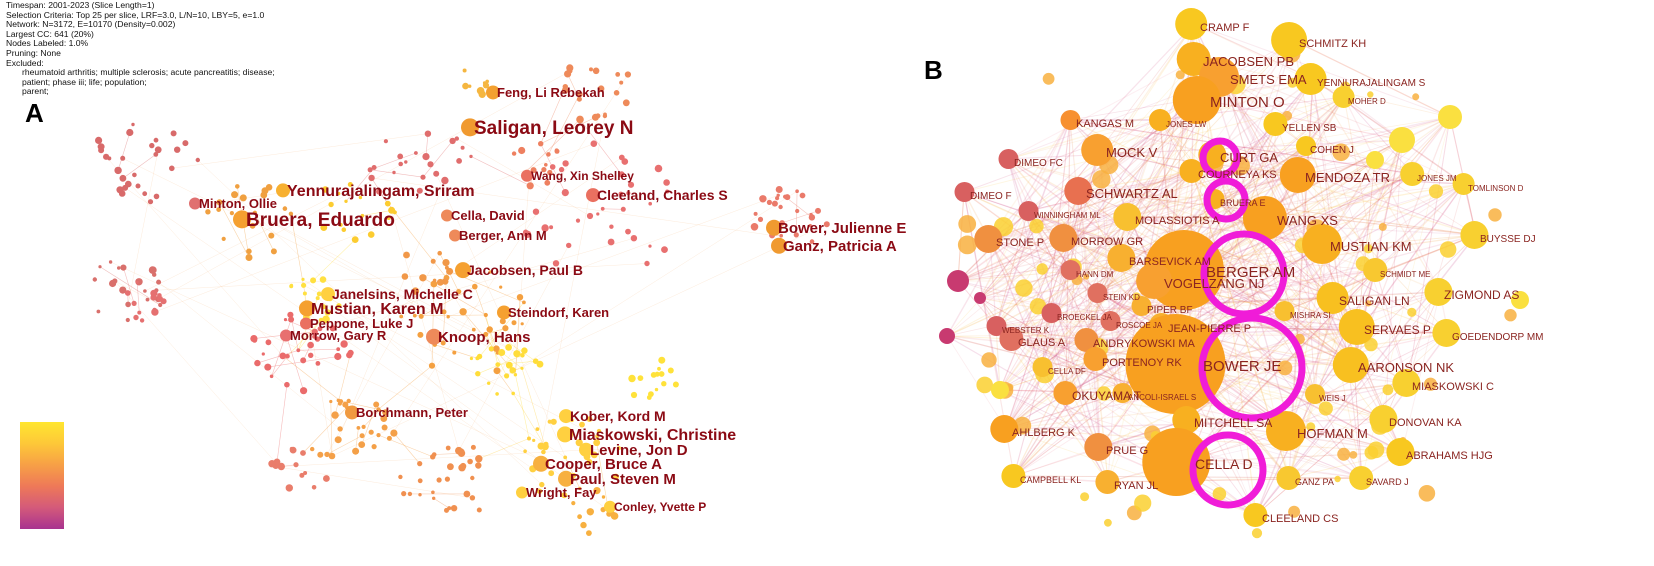 This screenshot has height=566, width=1654. I want to click on cited-author-label: SCHMITZ KH, so click(1332, 44).